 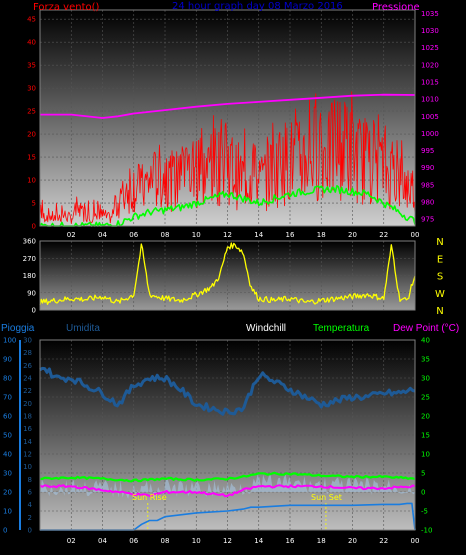 What do you see at coordinates (352, 541) in the screenshot?
I see `x-tick-label: 20` at bounding box center [352, 541].